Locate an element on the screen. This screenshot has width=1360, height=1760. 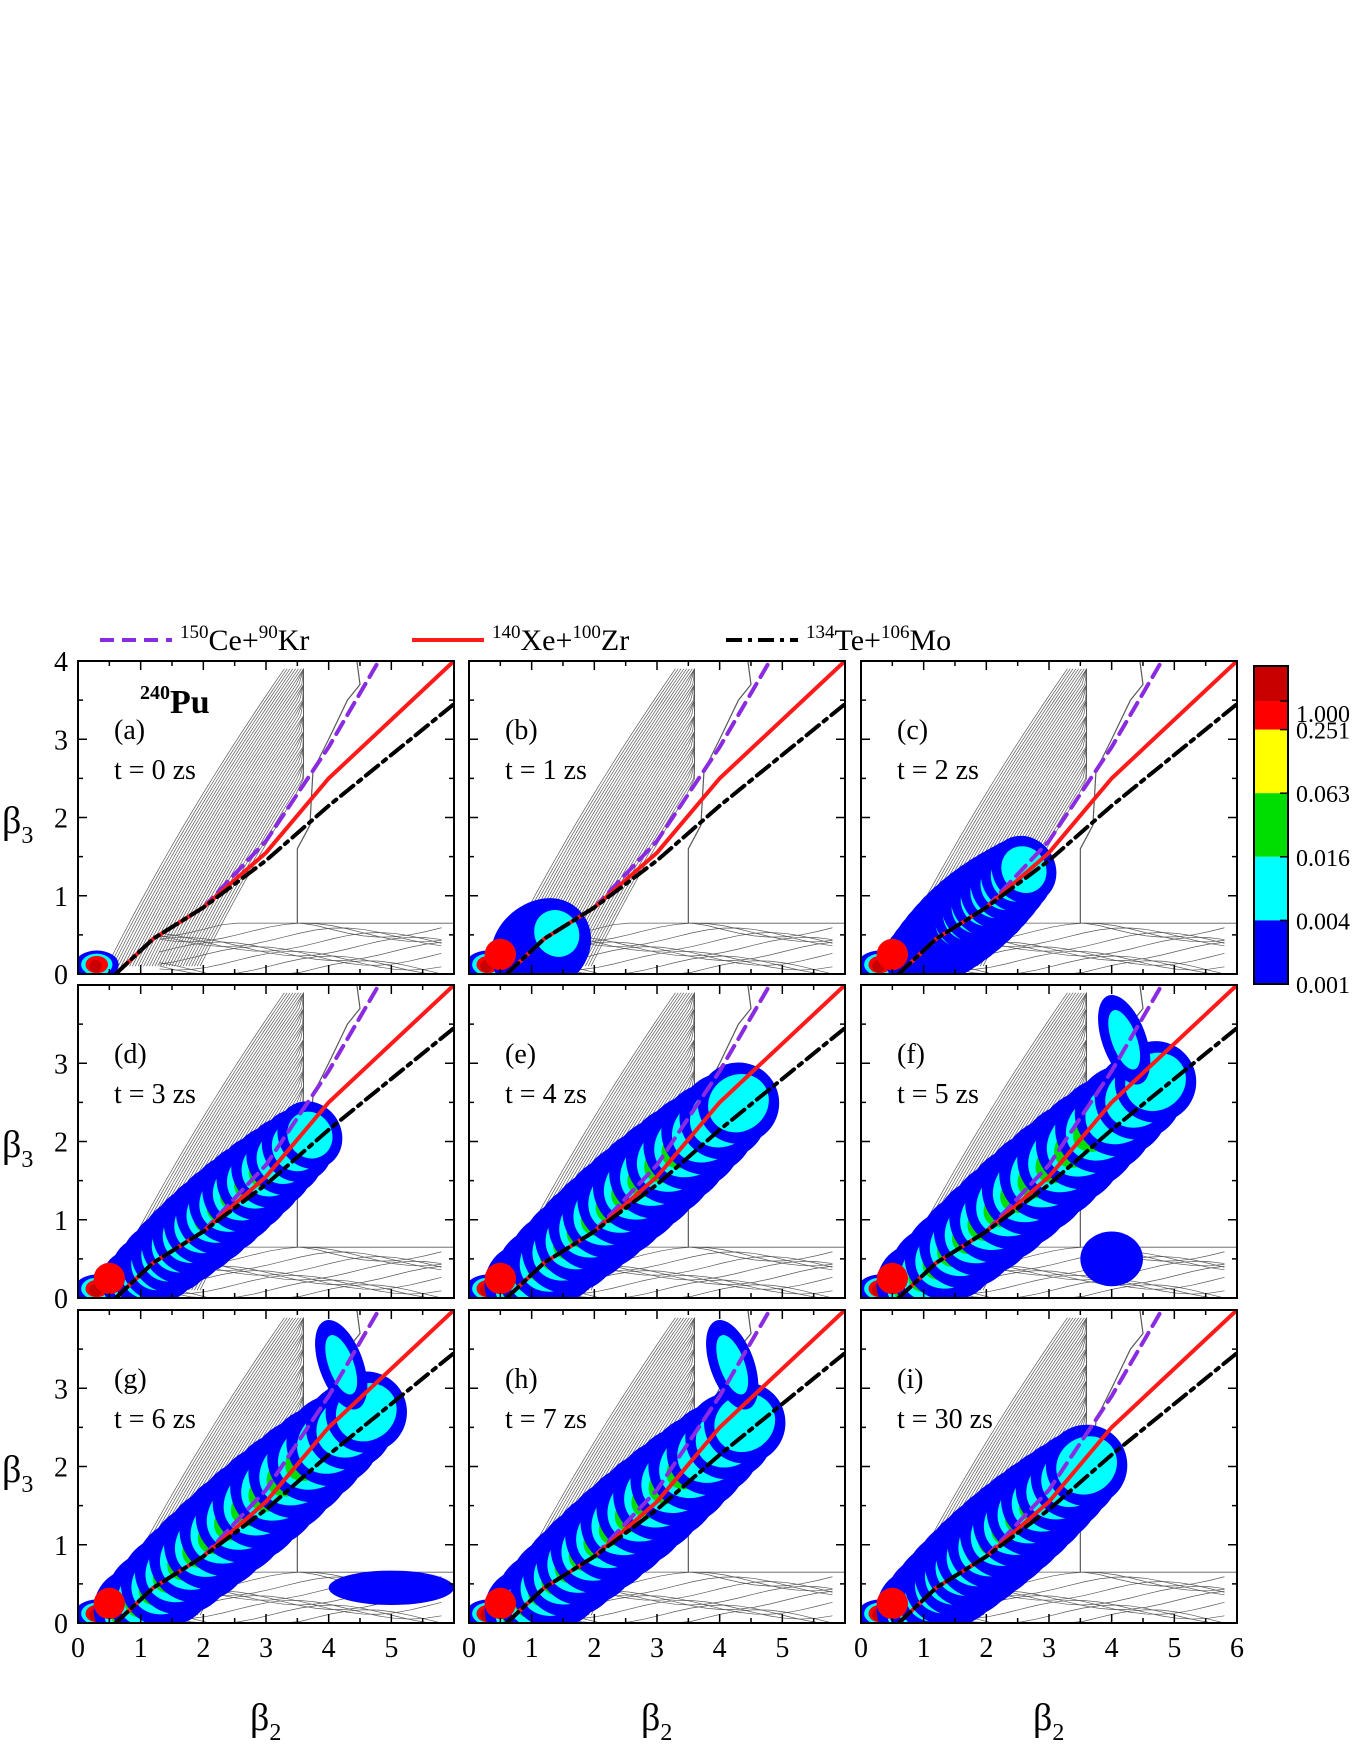
panel-label: (b) is located at coordinates (521, 730).